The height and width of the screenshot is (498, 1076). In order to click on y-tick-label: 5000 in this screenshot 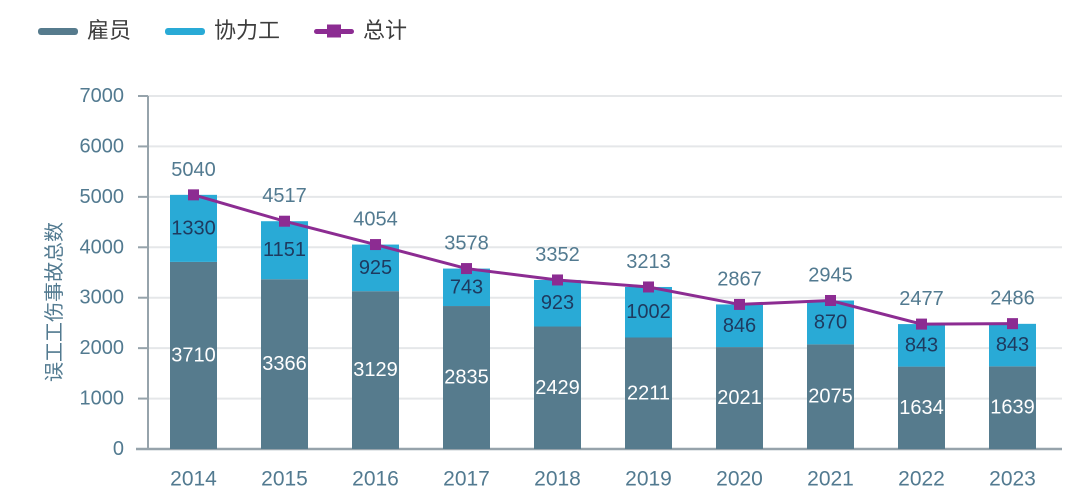, I will do `click(102, 197)`.